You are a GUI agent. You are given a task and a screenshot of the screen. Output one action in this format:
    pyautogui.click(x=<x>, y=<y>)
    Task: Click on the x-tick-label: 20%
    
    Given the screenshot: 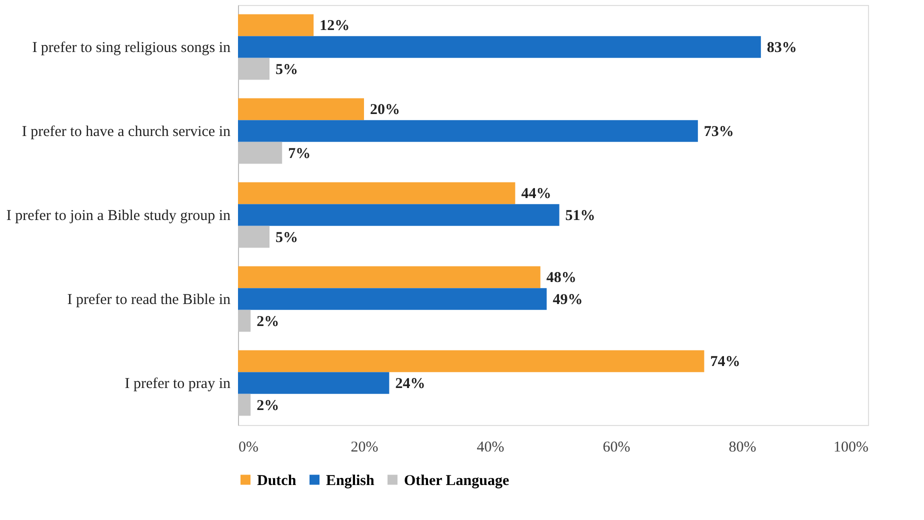 What is the action you would take?
    pyautogui.click(x=364, y=448)
    